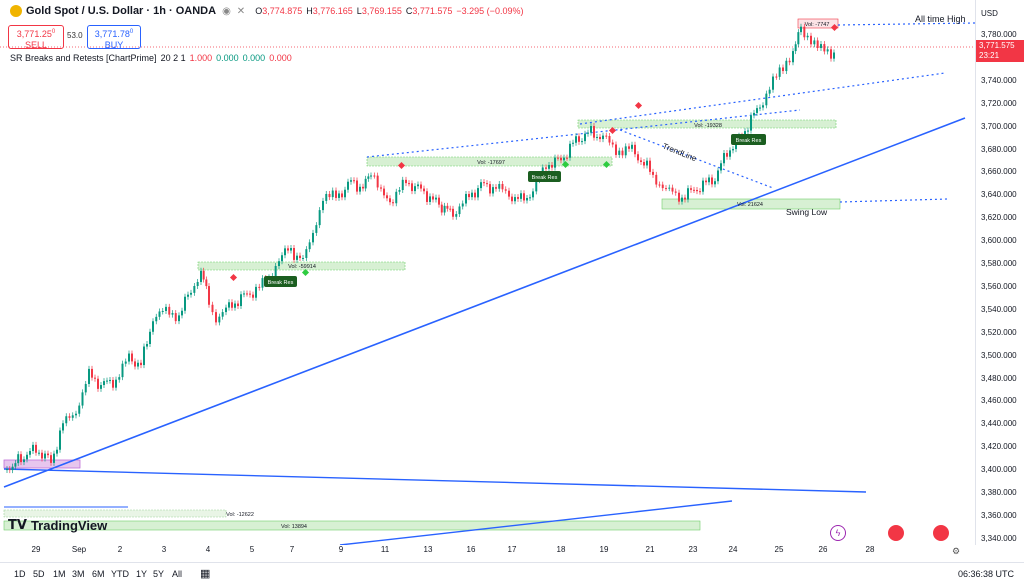 Image resolution: width=1024 pixels, height=588 pixels. Describe the element at coordinates (999, 103) in the screenshot. I see `price-tick-label: 3,720.000` at that location.